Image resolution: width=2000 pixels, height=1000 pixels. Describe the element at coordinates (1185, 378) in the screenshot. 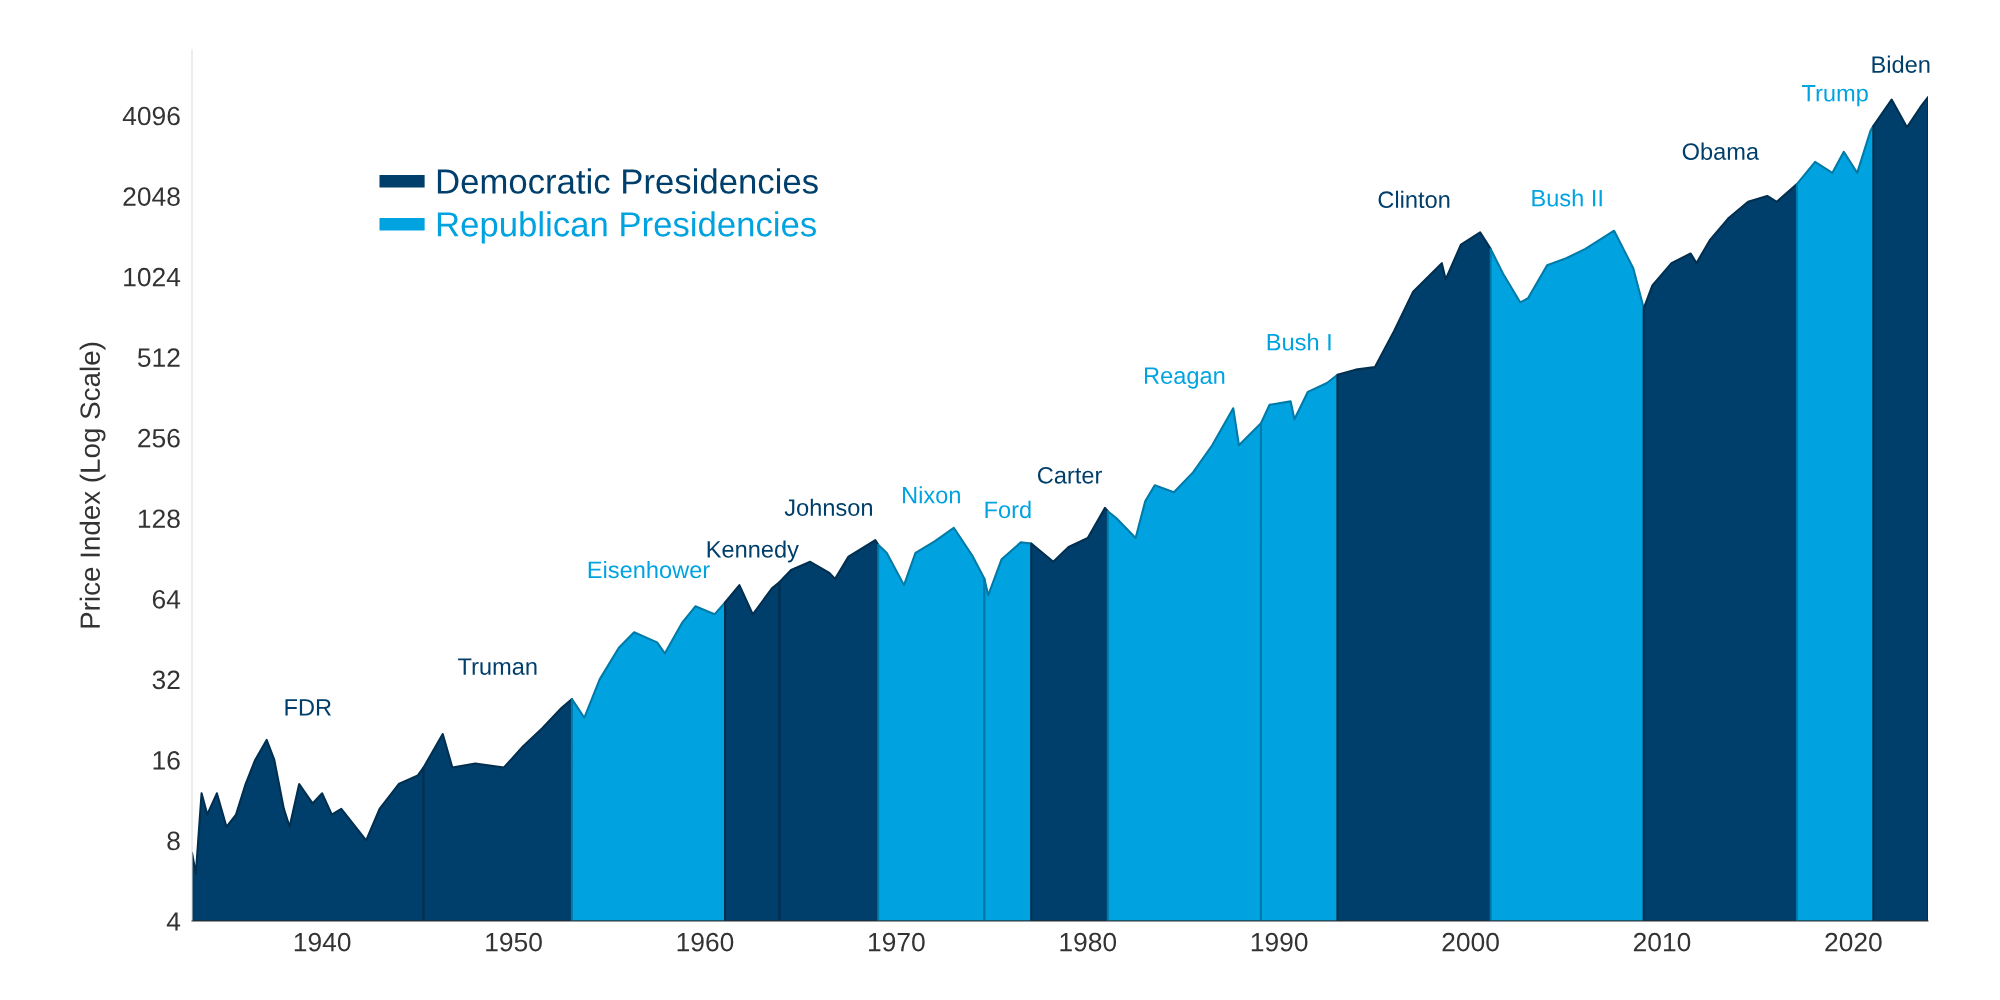

I see `series-label: Reagan` at that location.